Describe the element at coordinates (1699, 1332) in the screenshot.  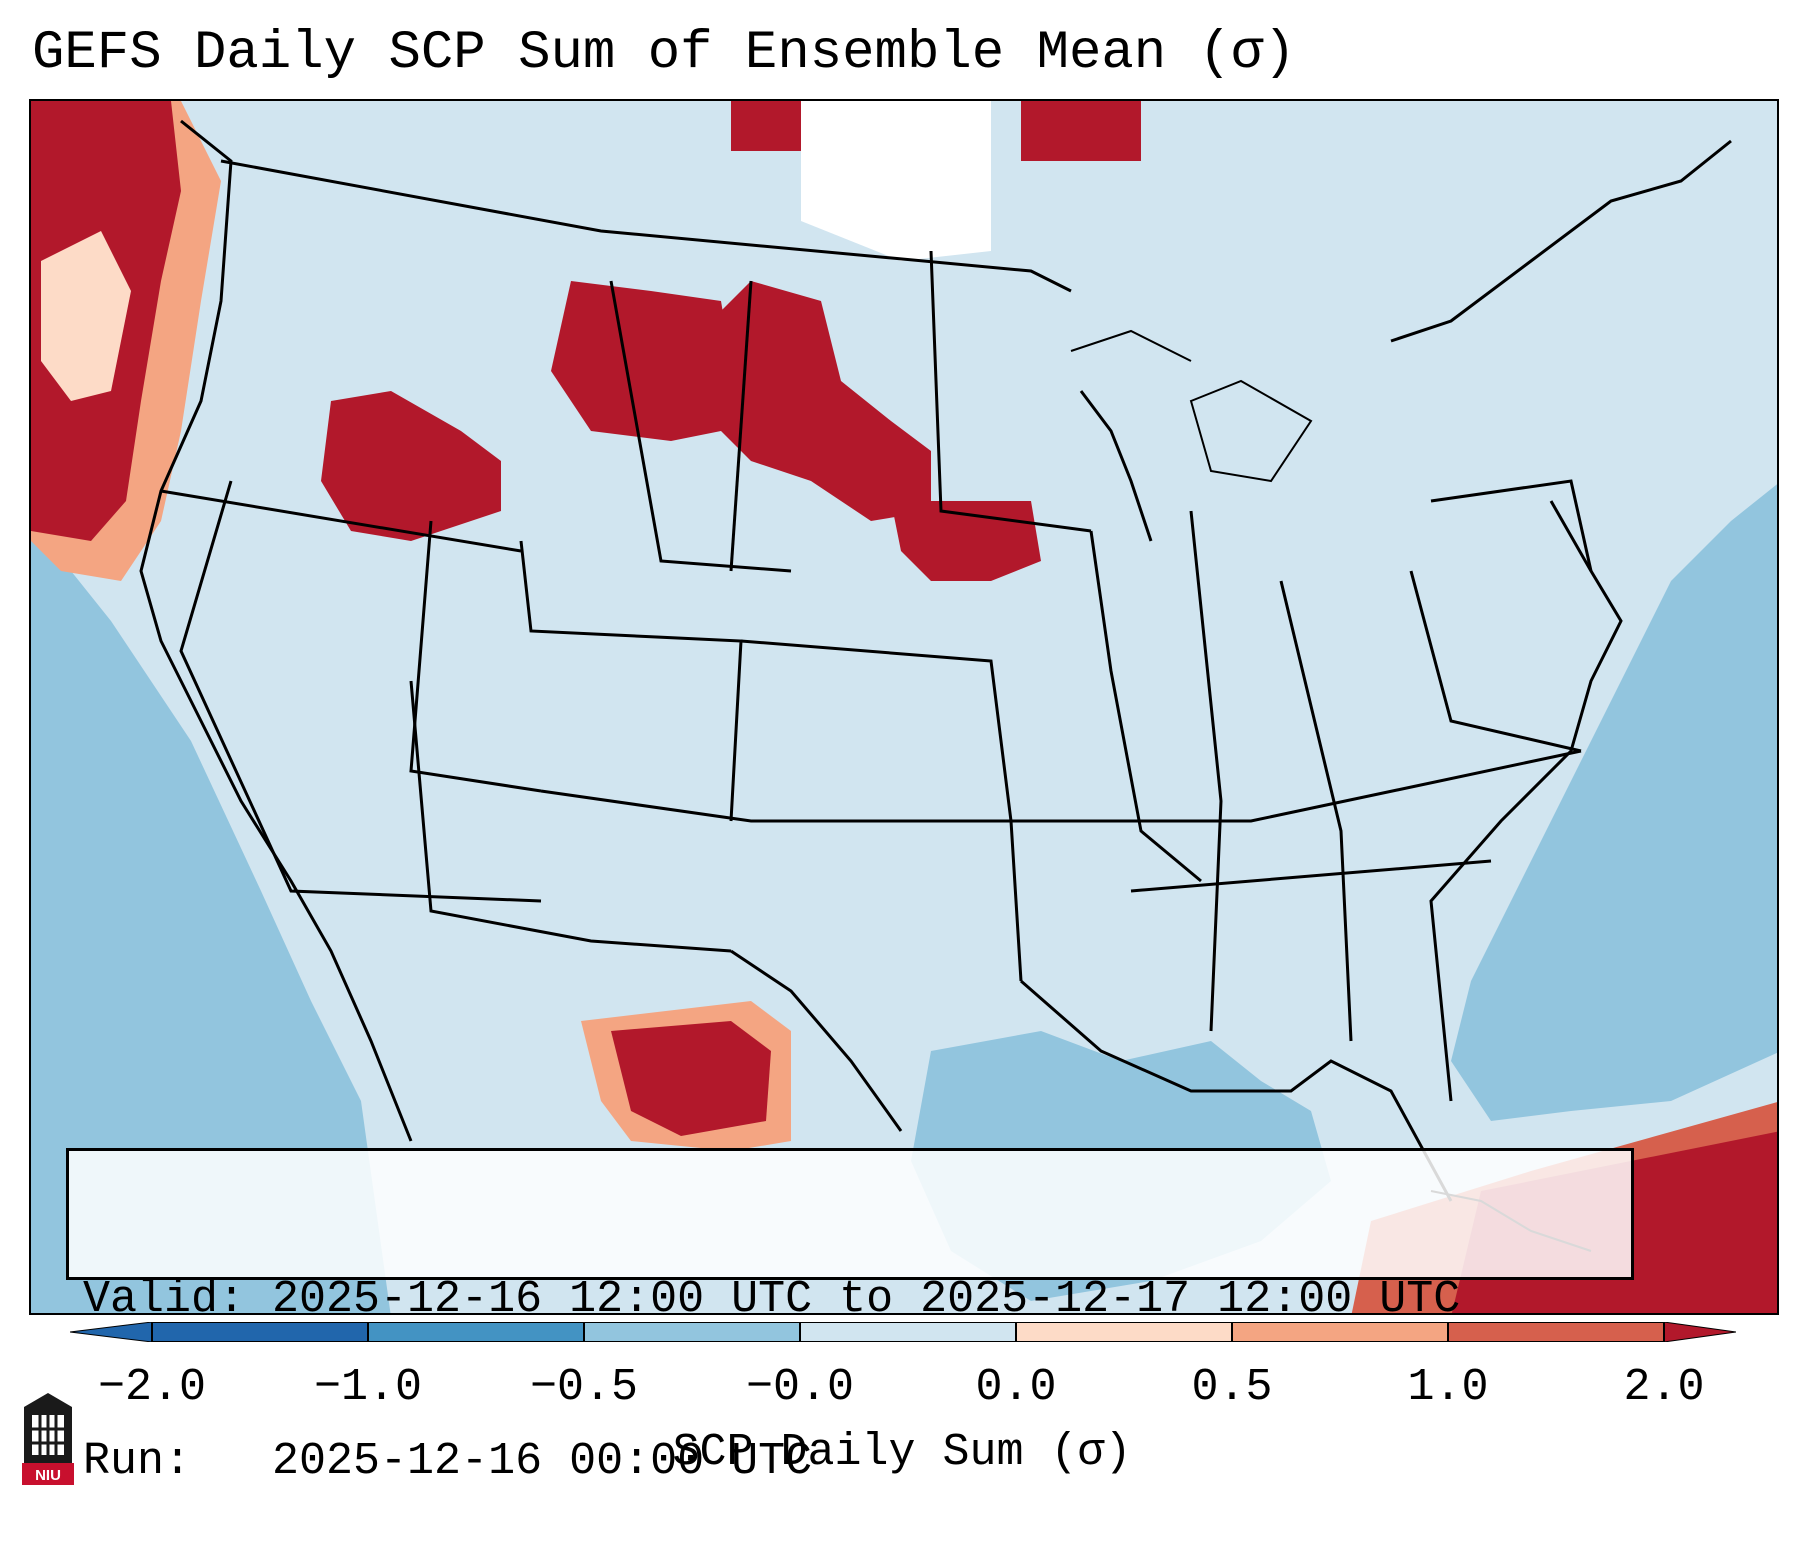
I see `colorbar-extend-max` at that location.